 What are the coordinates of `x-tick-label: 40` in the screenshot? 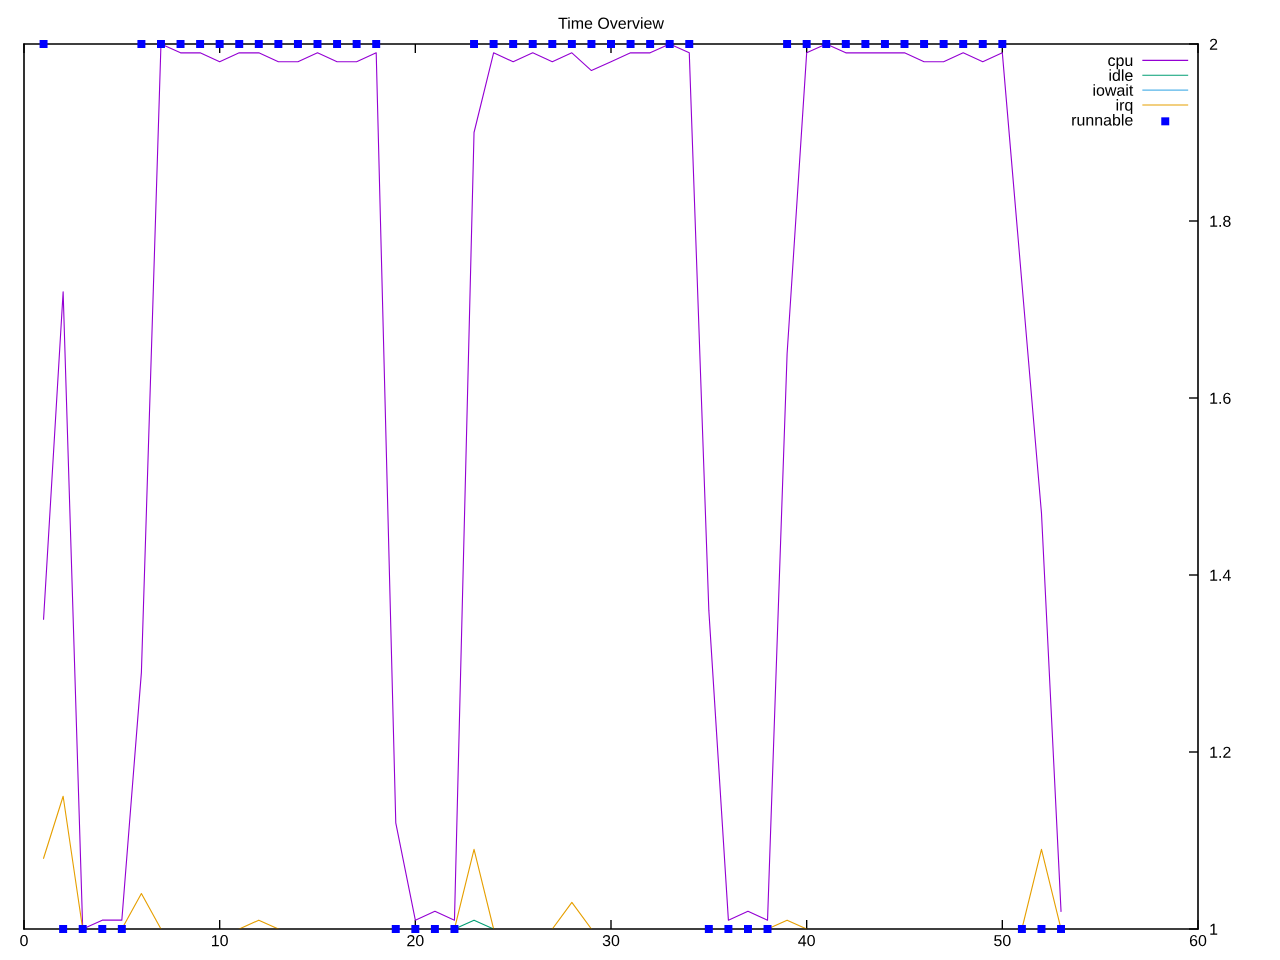 It's located at (806, 940).